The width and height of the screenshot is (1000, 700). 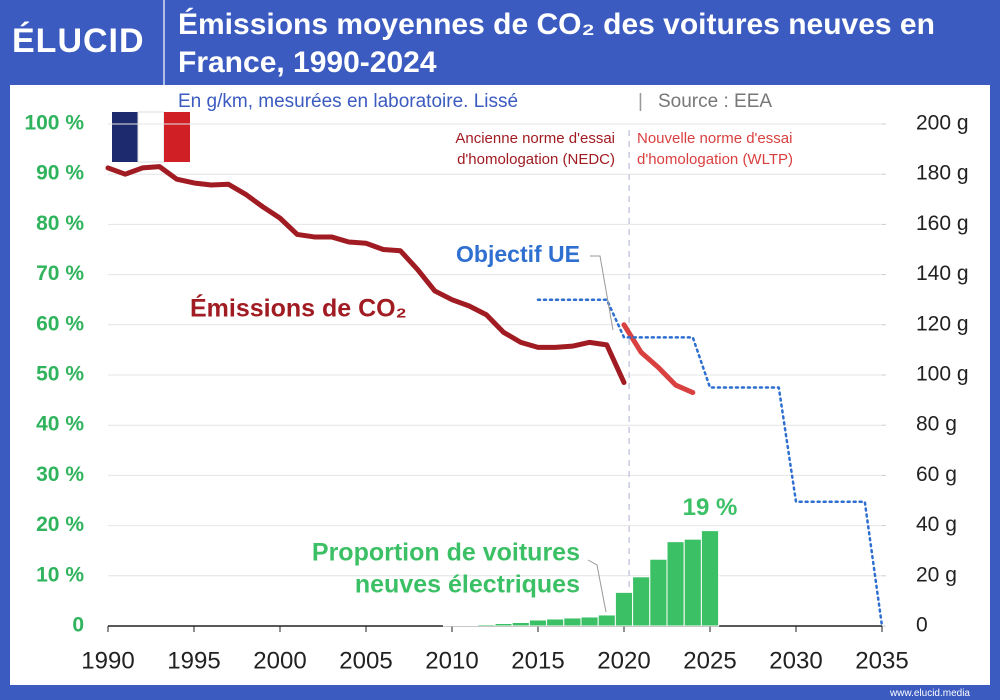 What do you see at coordinates (60, 374) in the screenshot?
I see `y-tick-label: 50 %` at bounding box center [60, 374].